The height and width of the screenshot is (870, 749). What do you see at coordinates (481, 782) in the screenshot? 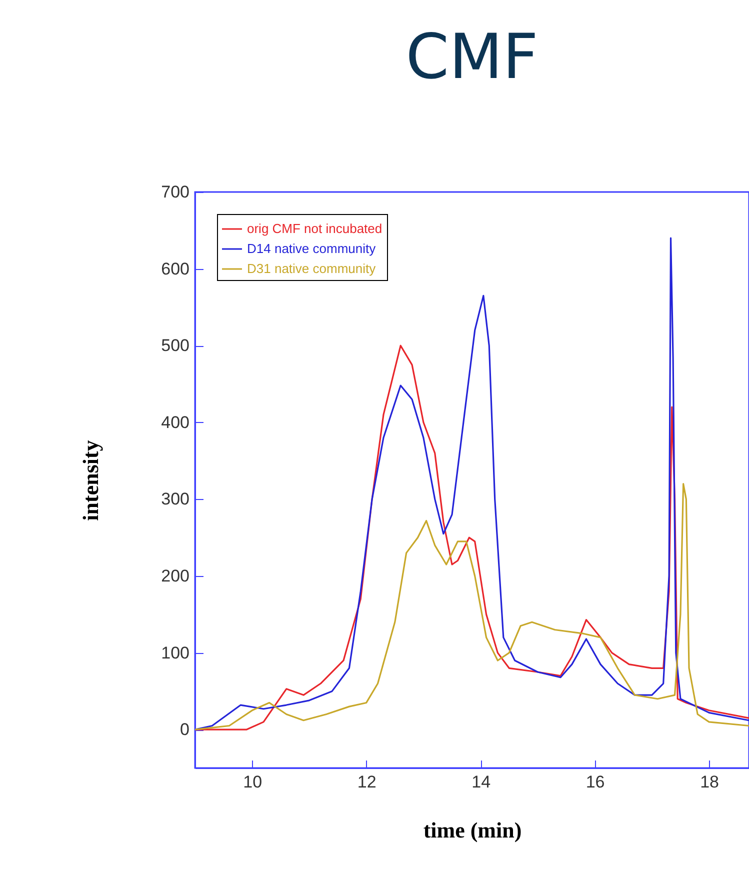
I see `x-tick-label: 14` at bounding box center [481, 782].